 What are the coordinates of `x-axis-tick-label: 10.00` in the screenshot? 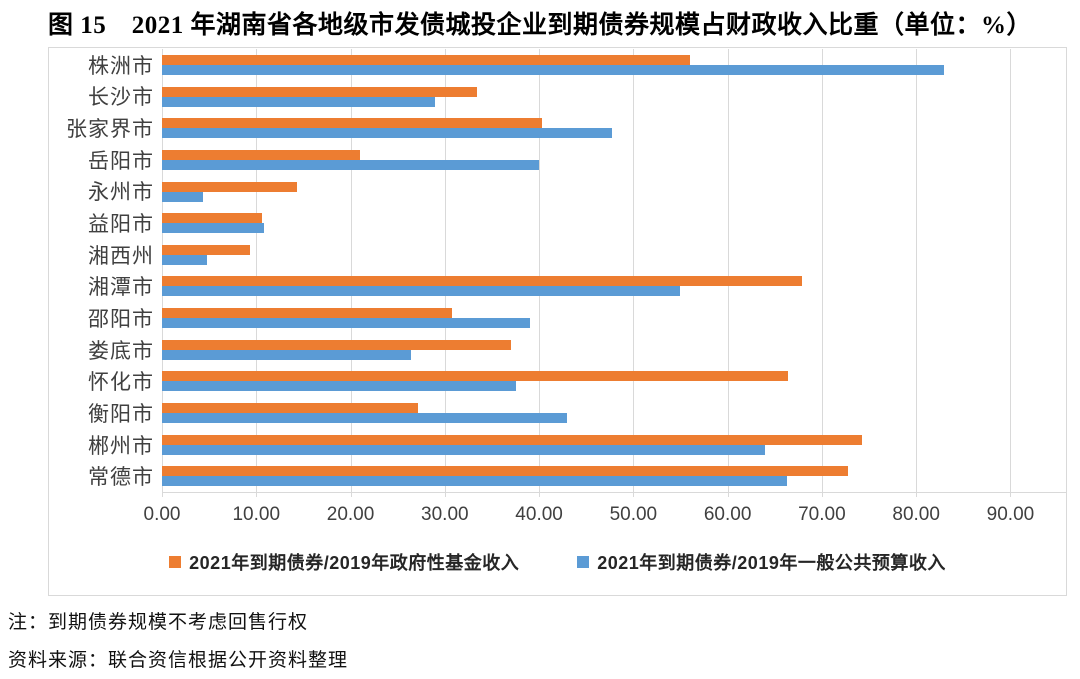 It's located at (256, 514).